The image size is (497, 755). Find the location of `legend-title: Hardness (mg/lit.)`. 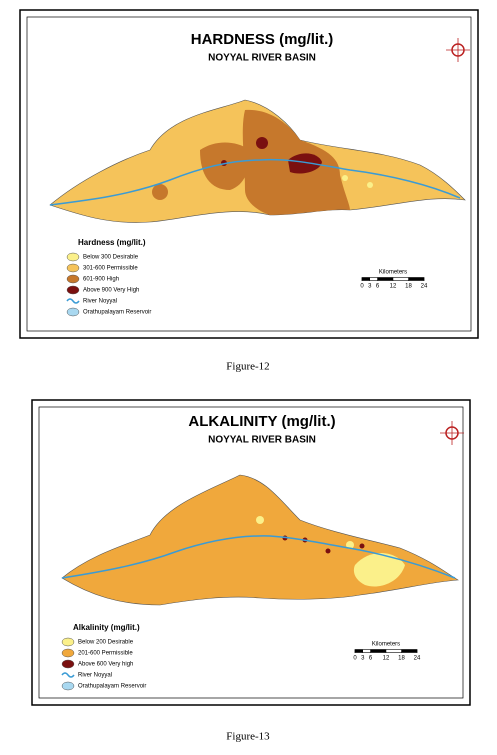

legend-title: Hardness (mg/lit.) is located at coordinates (112, 242).